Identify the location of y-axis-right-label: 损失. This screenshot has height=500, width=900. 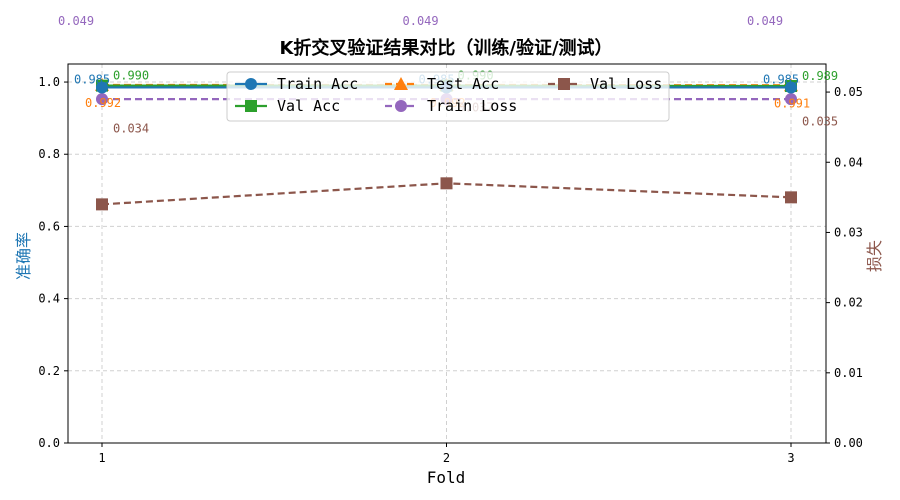
(874, 256).